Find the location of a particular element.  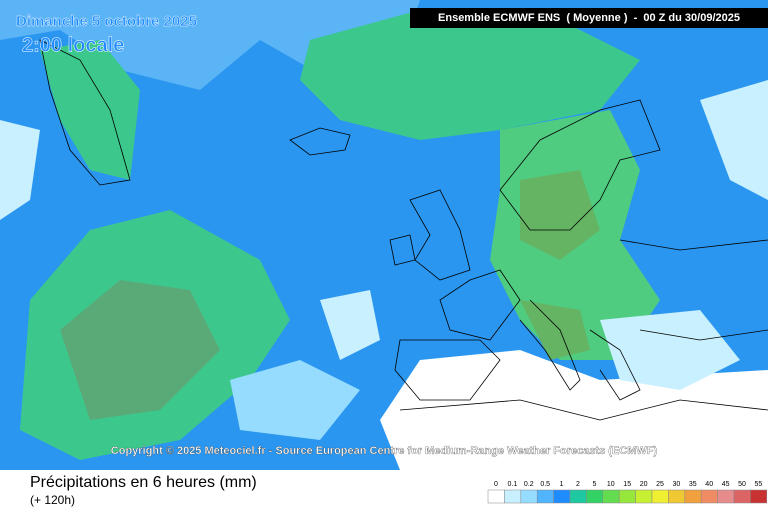

date: Dimanche 5 octobre 2025 is located at coordinates (106, 21).